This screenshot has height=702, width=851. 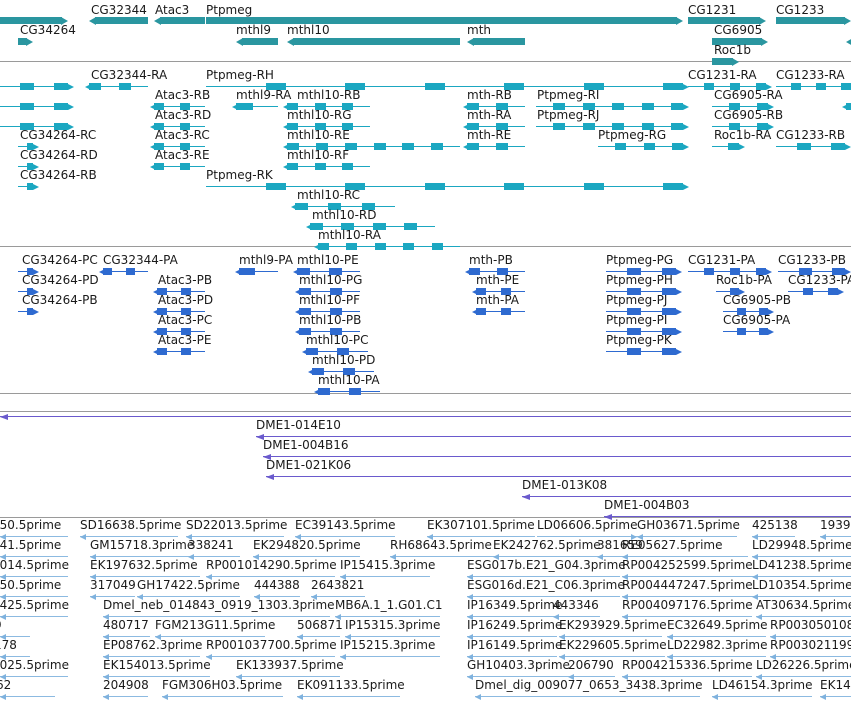 What do you see at coordinates (239, 175) in the screenshot?
I see `feature-label: Ptpmeg-RK` at bounding box center [239, 175].